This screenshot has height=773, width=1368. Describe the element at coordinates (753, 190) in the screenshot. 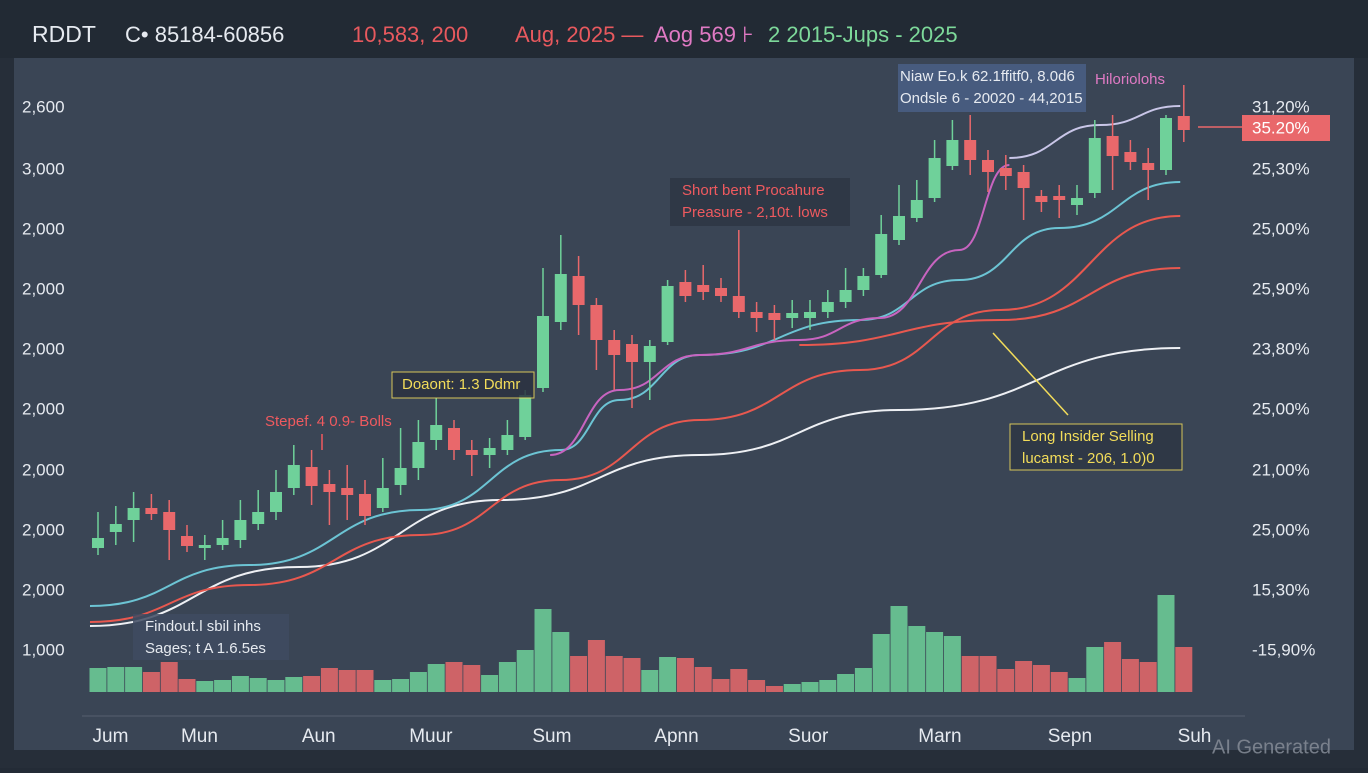

I see `annotation-text: Short bent Procahure` at that location.